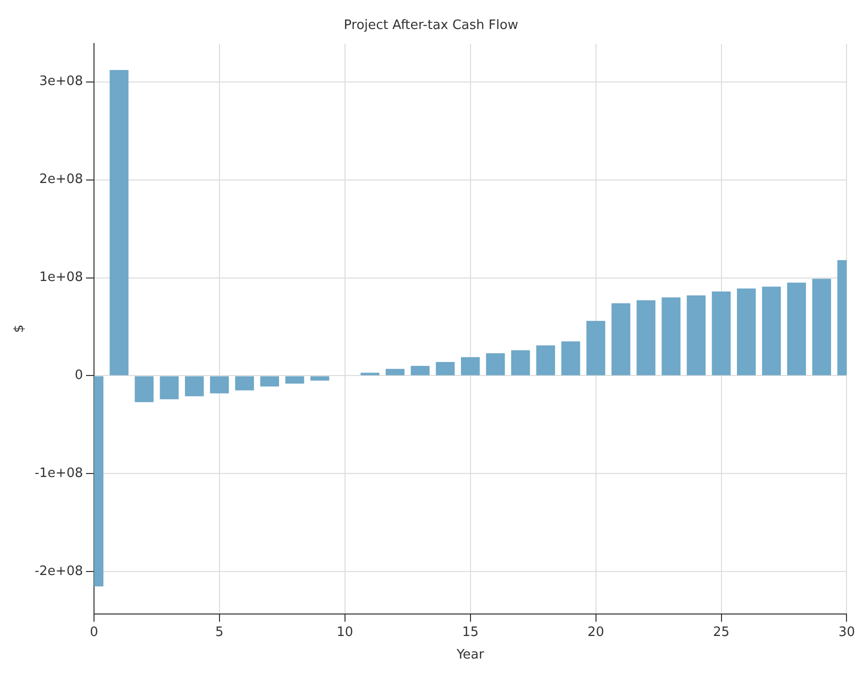  I want to click on x-tick-label: 15, so click(470, 632).